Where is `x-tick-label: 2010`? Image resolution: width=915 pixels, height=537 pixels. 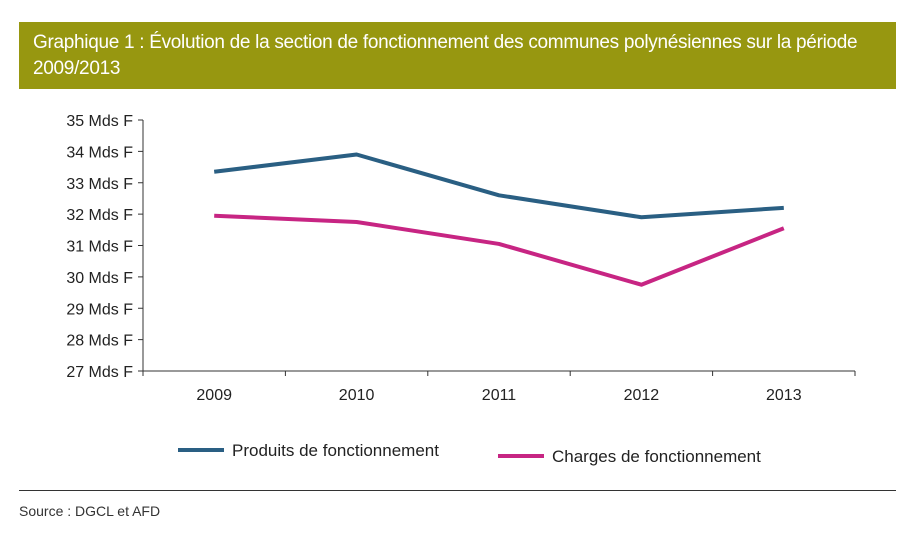 x-tick-label: 2010 is located at coordinates (357, 395).